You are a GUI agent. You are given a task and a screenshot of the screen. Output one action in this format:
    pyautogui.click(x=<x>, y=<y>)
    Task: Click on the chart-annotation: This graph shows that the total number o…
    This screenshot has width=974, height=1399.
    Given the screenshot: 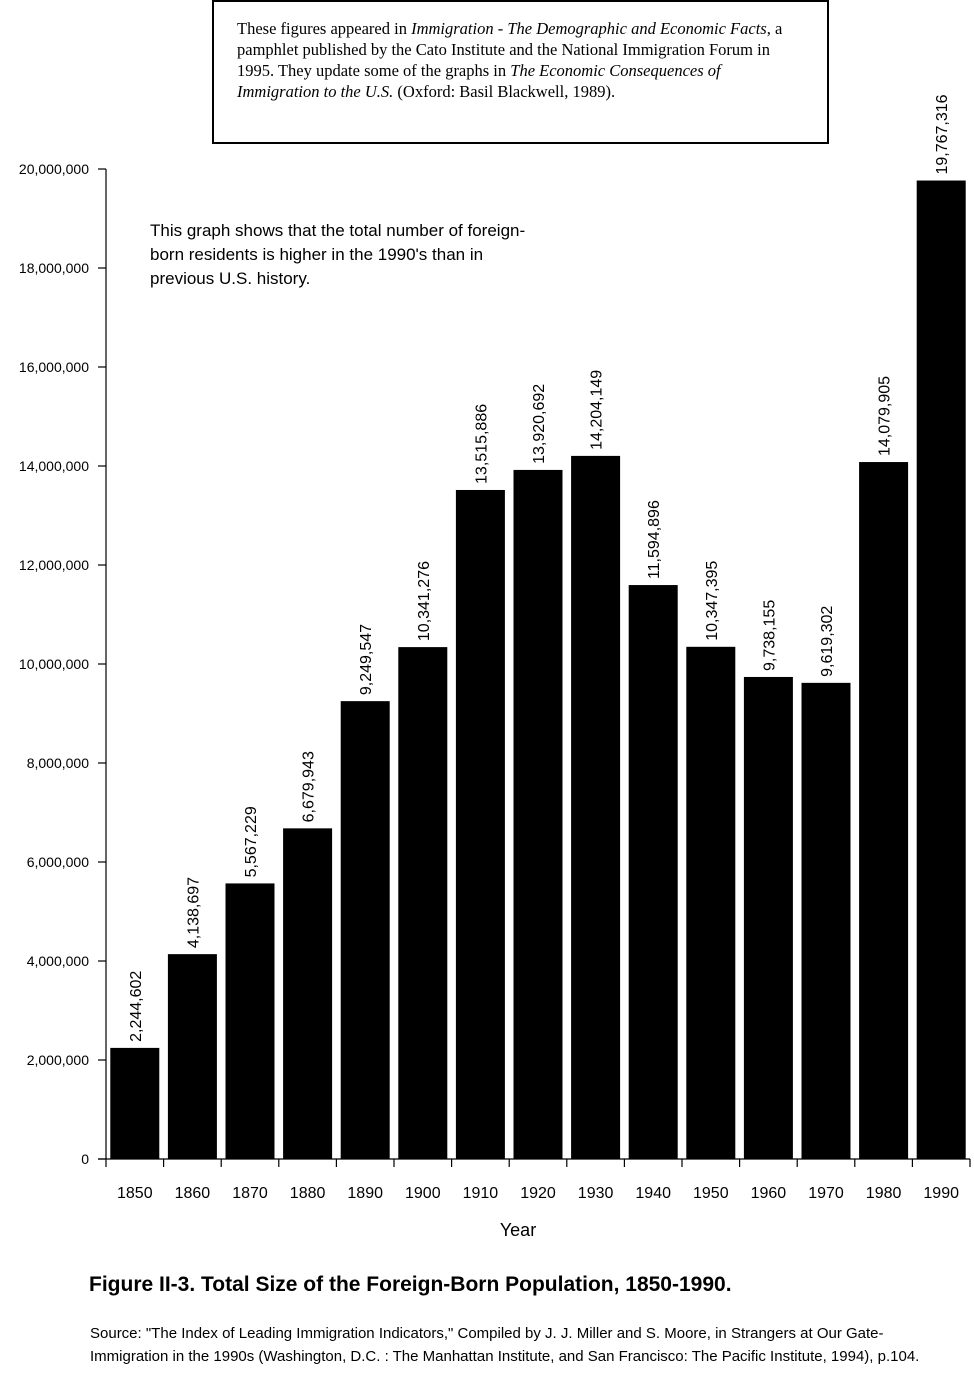 What is the action you would take?
    pyautogui.click(x=338, y=254)
    